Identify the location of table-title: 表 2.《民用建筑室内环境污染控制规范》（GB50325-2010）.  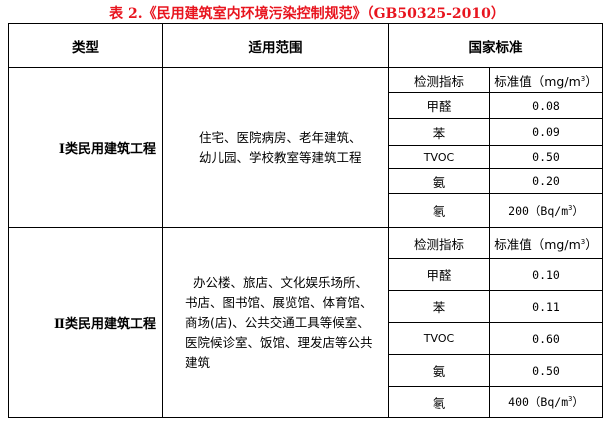
(307, 14).